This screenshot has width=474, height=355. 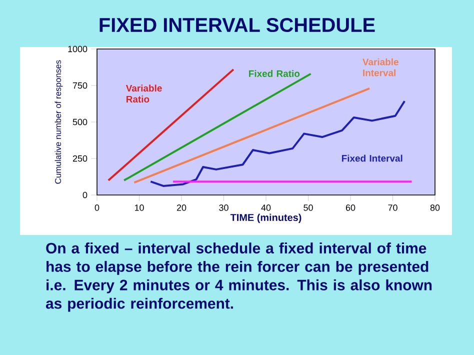 What do you see at coordinates (78, 49) in the screenshot?
I see `y-tick-label: 1000` at bounding box center [78, 49].